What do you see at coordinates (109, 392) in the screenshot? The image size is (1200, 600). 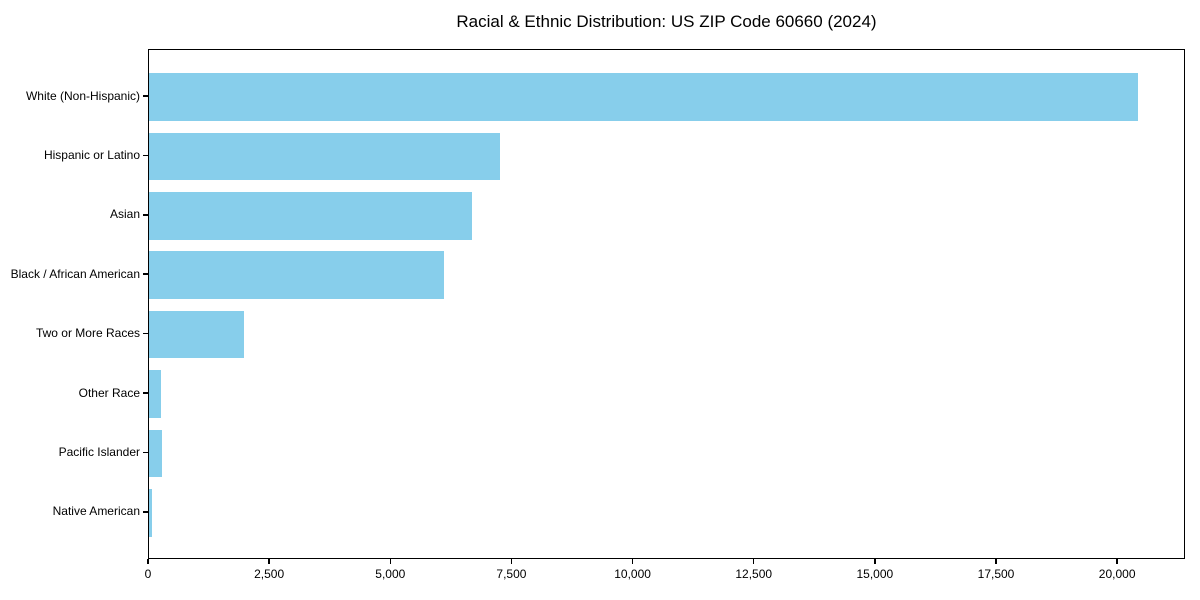 I see `y-tick-label-other-race: Other Race` at bounding box center [109, 392].